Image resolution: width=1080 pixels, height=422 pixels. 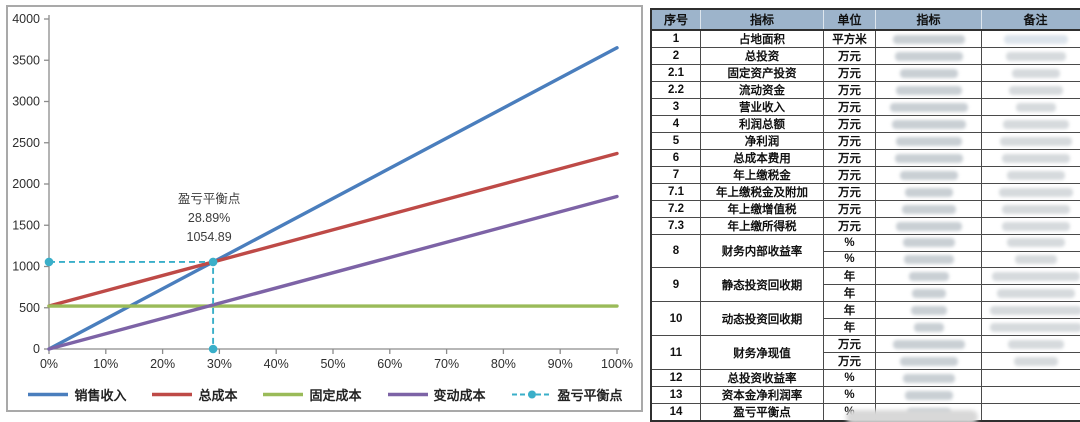 What do you see at coordinates (590, 395) in the screenshot?
I see `legend-label-break-even: 盈亏平衡点` at bounding box center [590, 395].